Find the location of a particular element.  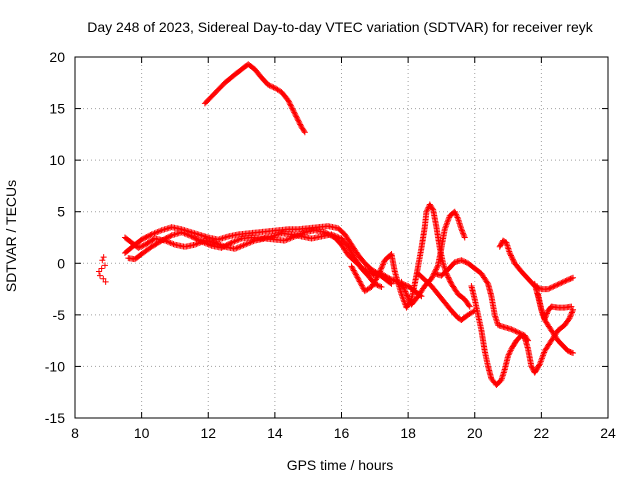

x-tick-label: 20 is located at coordinates (475, 433).